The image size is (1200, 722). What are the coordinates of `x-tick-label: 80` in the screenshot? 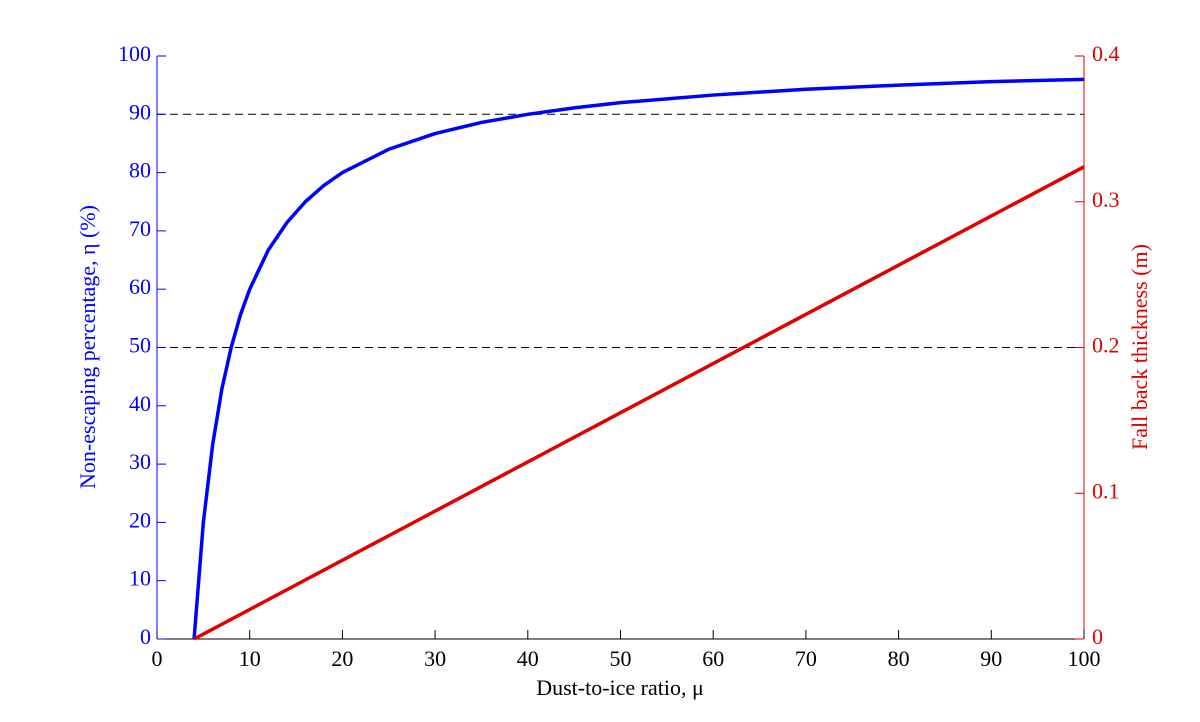 It's located at (899, 658).